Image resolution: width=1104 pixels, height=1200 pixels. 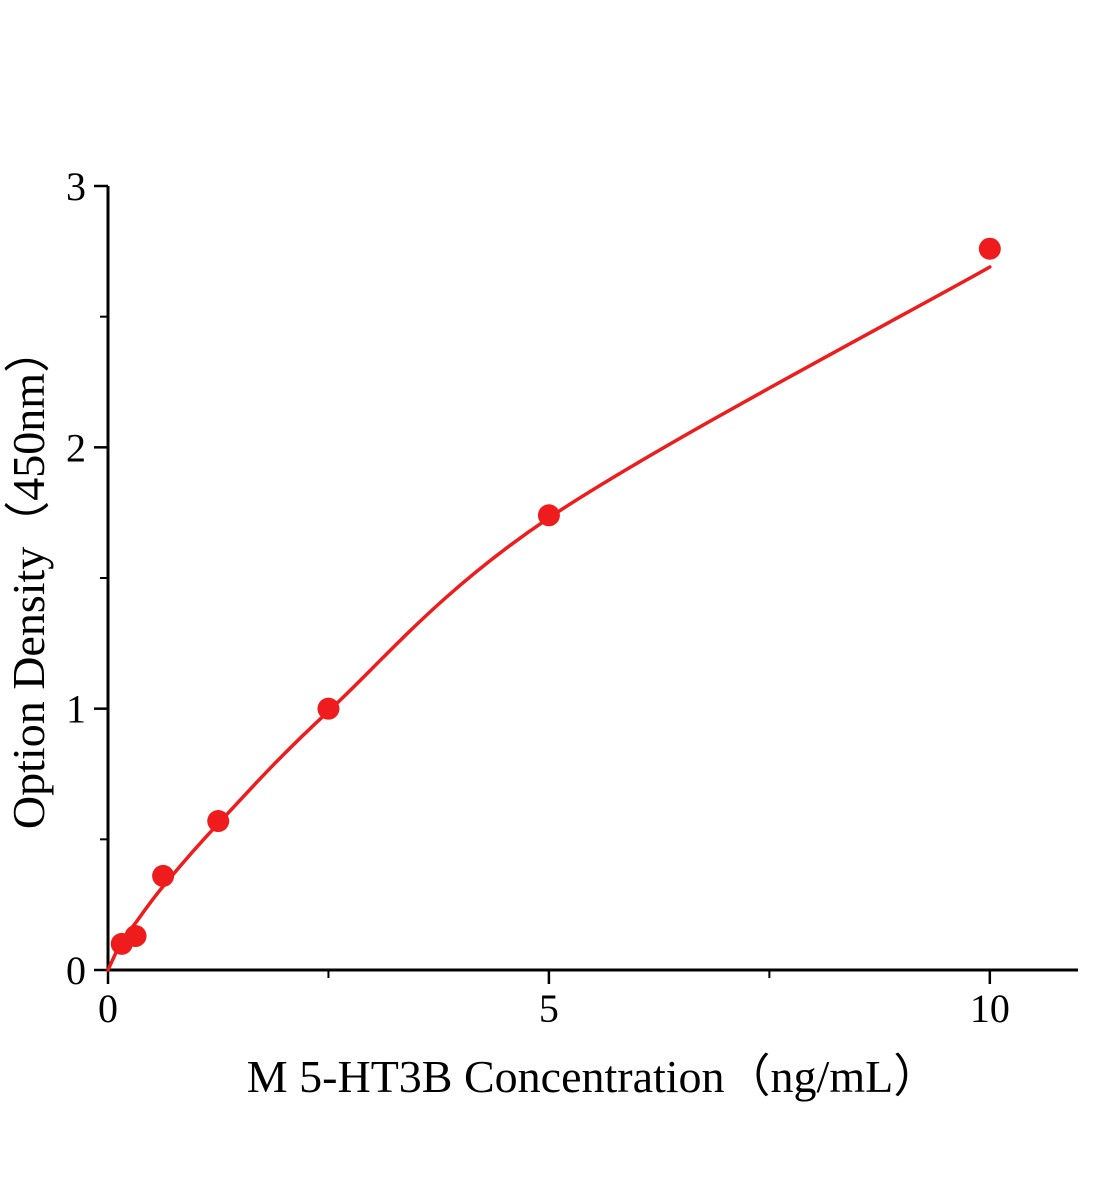 What do you see at coordinates (28, 578) in the screenshot?
I see `y-axis-label: Option Density（450nm）` at bounding box center [28, 578].